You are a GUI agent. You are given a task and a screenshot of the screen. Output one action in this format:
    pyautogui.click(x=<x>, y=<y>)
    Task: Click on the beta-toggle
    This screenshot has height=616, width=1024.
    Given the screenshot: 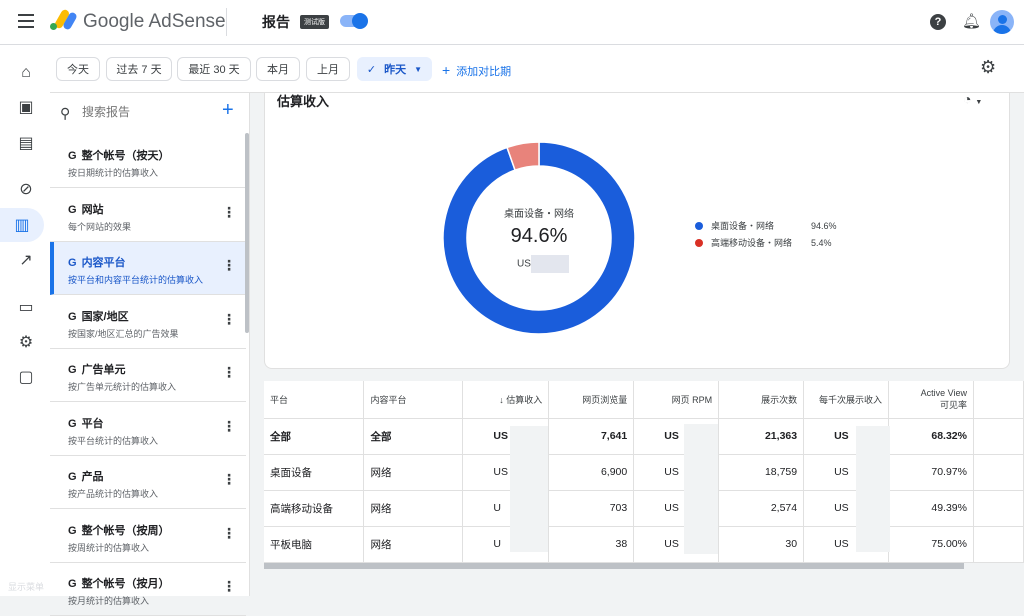 What is the action you would take?
    pyautogui.click(x=354, y=21)
    